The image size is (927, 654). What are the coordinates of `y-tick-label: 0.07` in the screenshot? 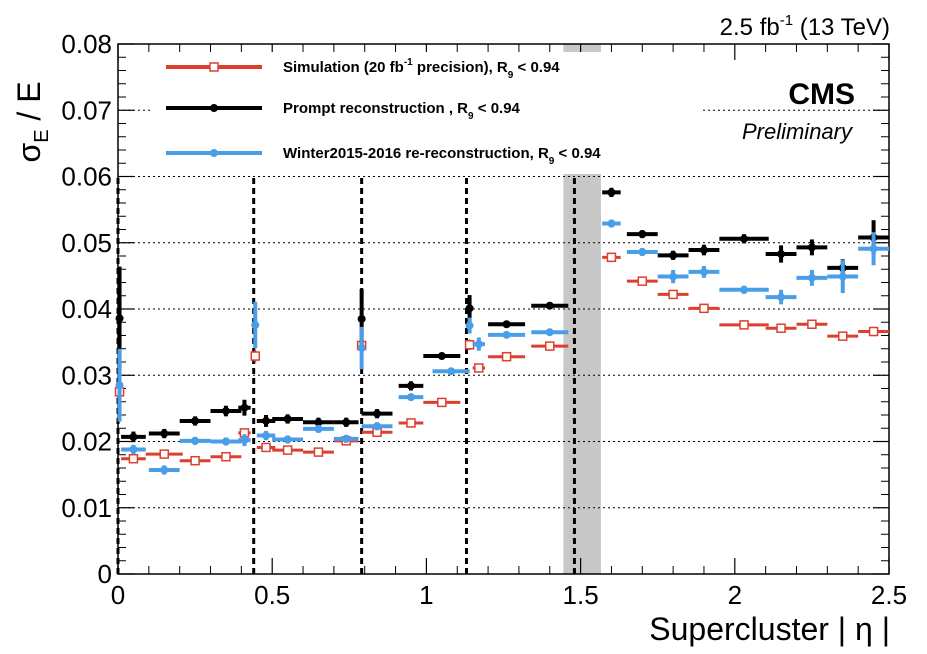 It's located at (86, 110).